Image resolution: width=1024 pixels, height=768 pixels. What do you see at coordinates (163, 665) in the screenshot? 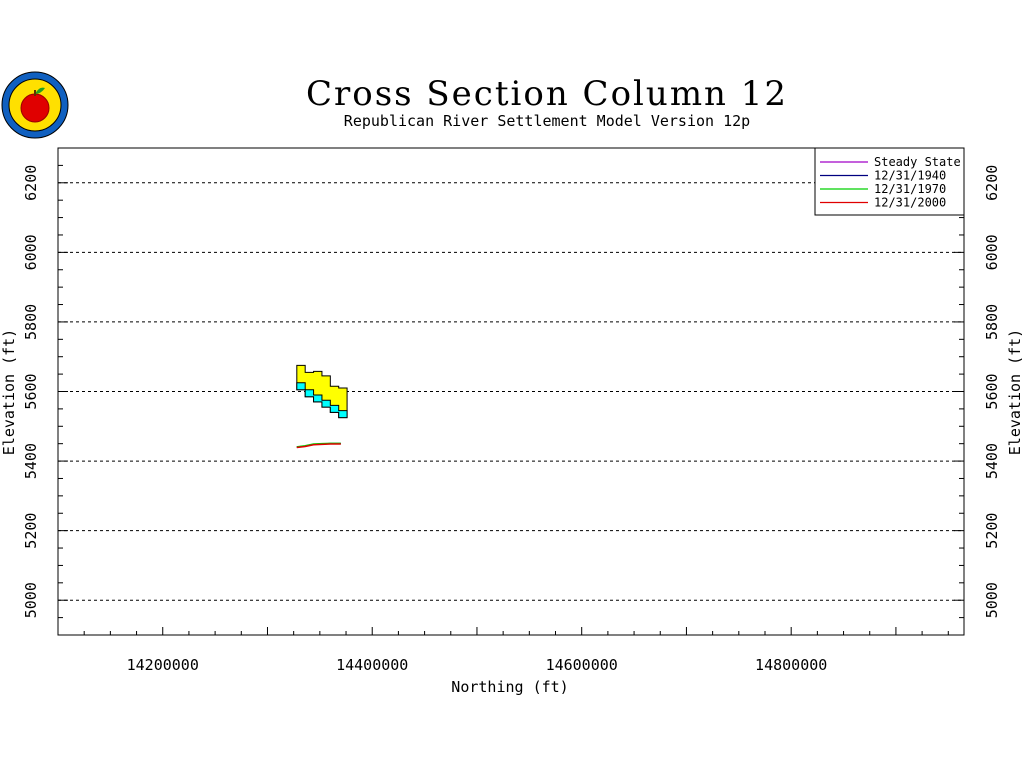
I see `x-tick-label: 14200000` at bounding box center [163, 665].